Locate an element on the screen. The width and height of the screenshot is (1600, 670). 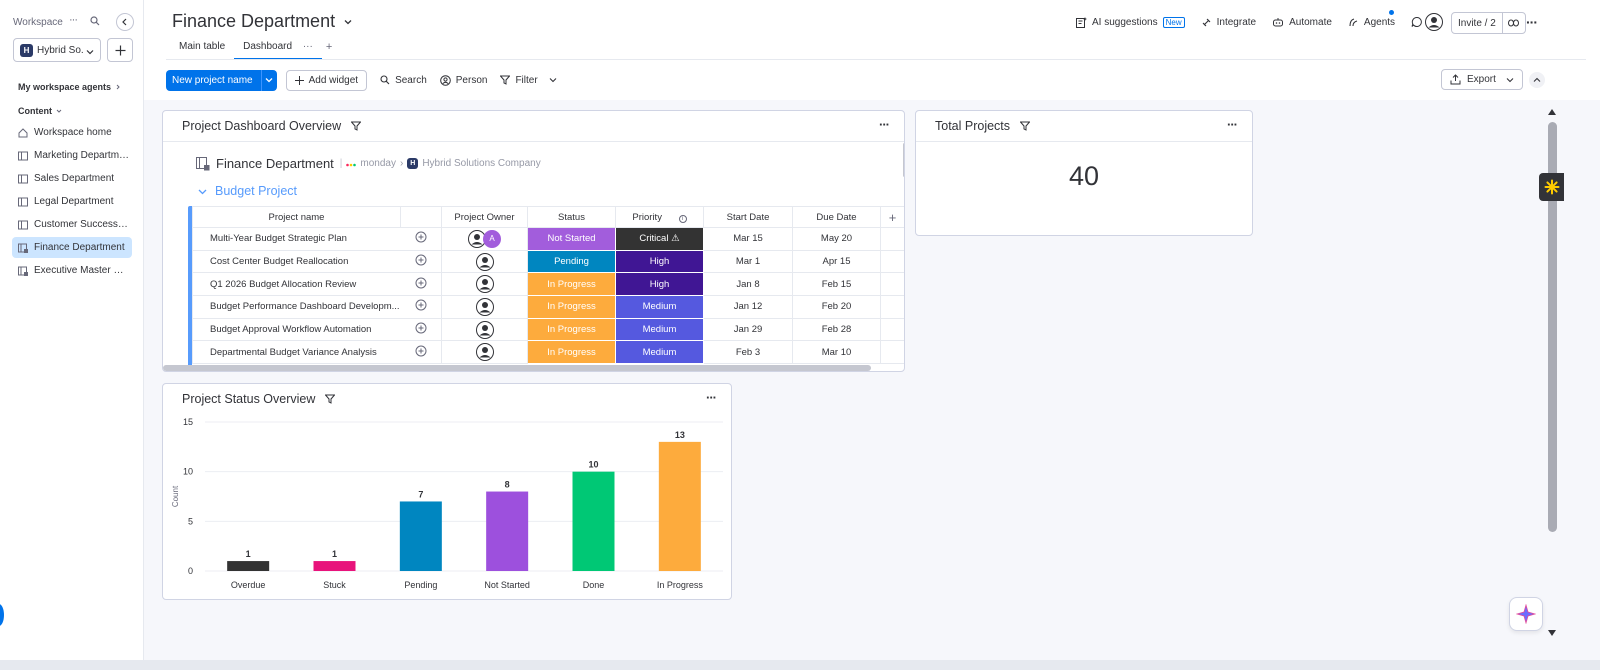
board-more-icon: ··· is located at coordinates (1532, 22).